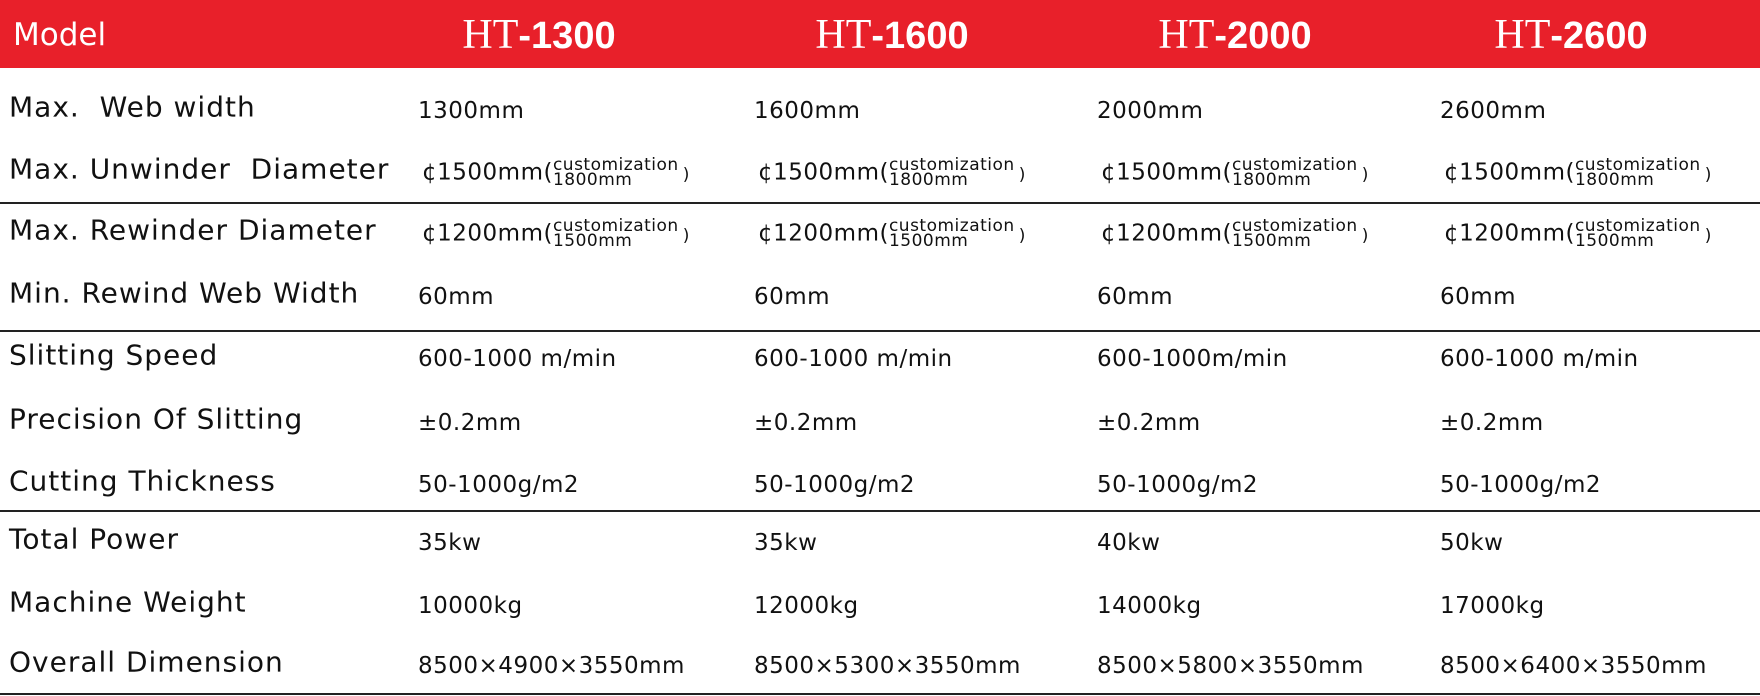  I want to click on cell-value: 8500×6400×3550mm, so click(1573, 666).